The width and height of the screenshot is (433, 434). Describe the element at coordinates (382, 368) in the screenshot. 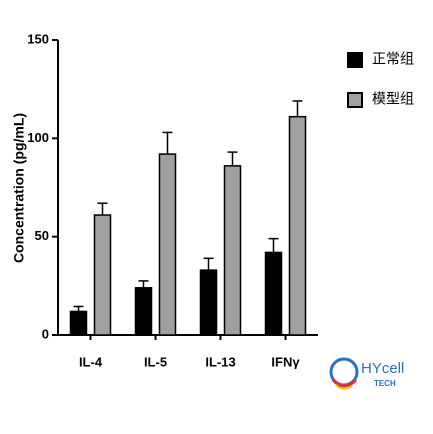

I see `logo-name: HYcell` at that location.